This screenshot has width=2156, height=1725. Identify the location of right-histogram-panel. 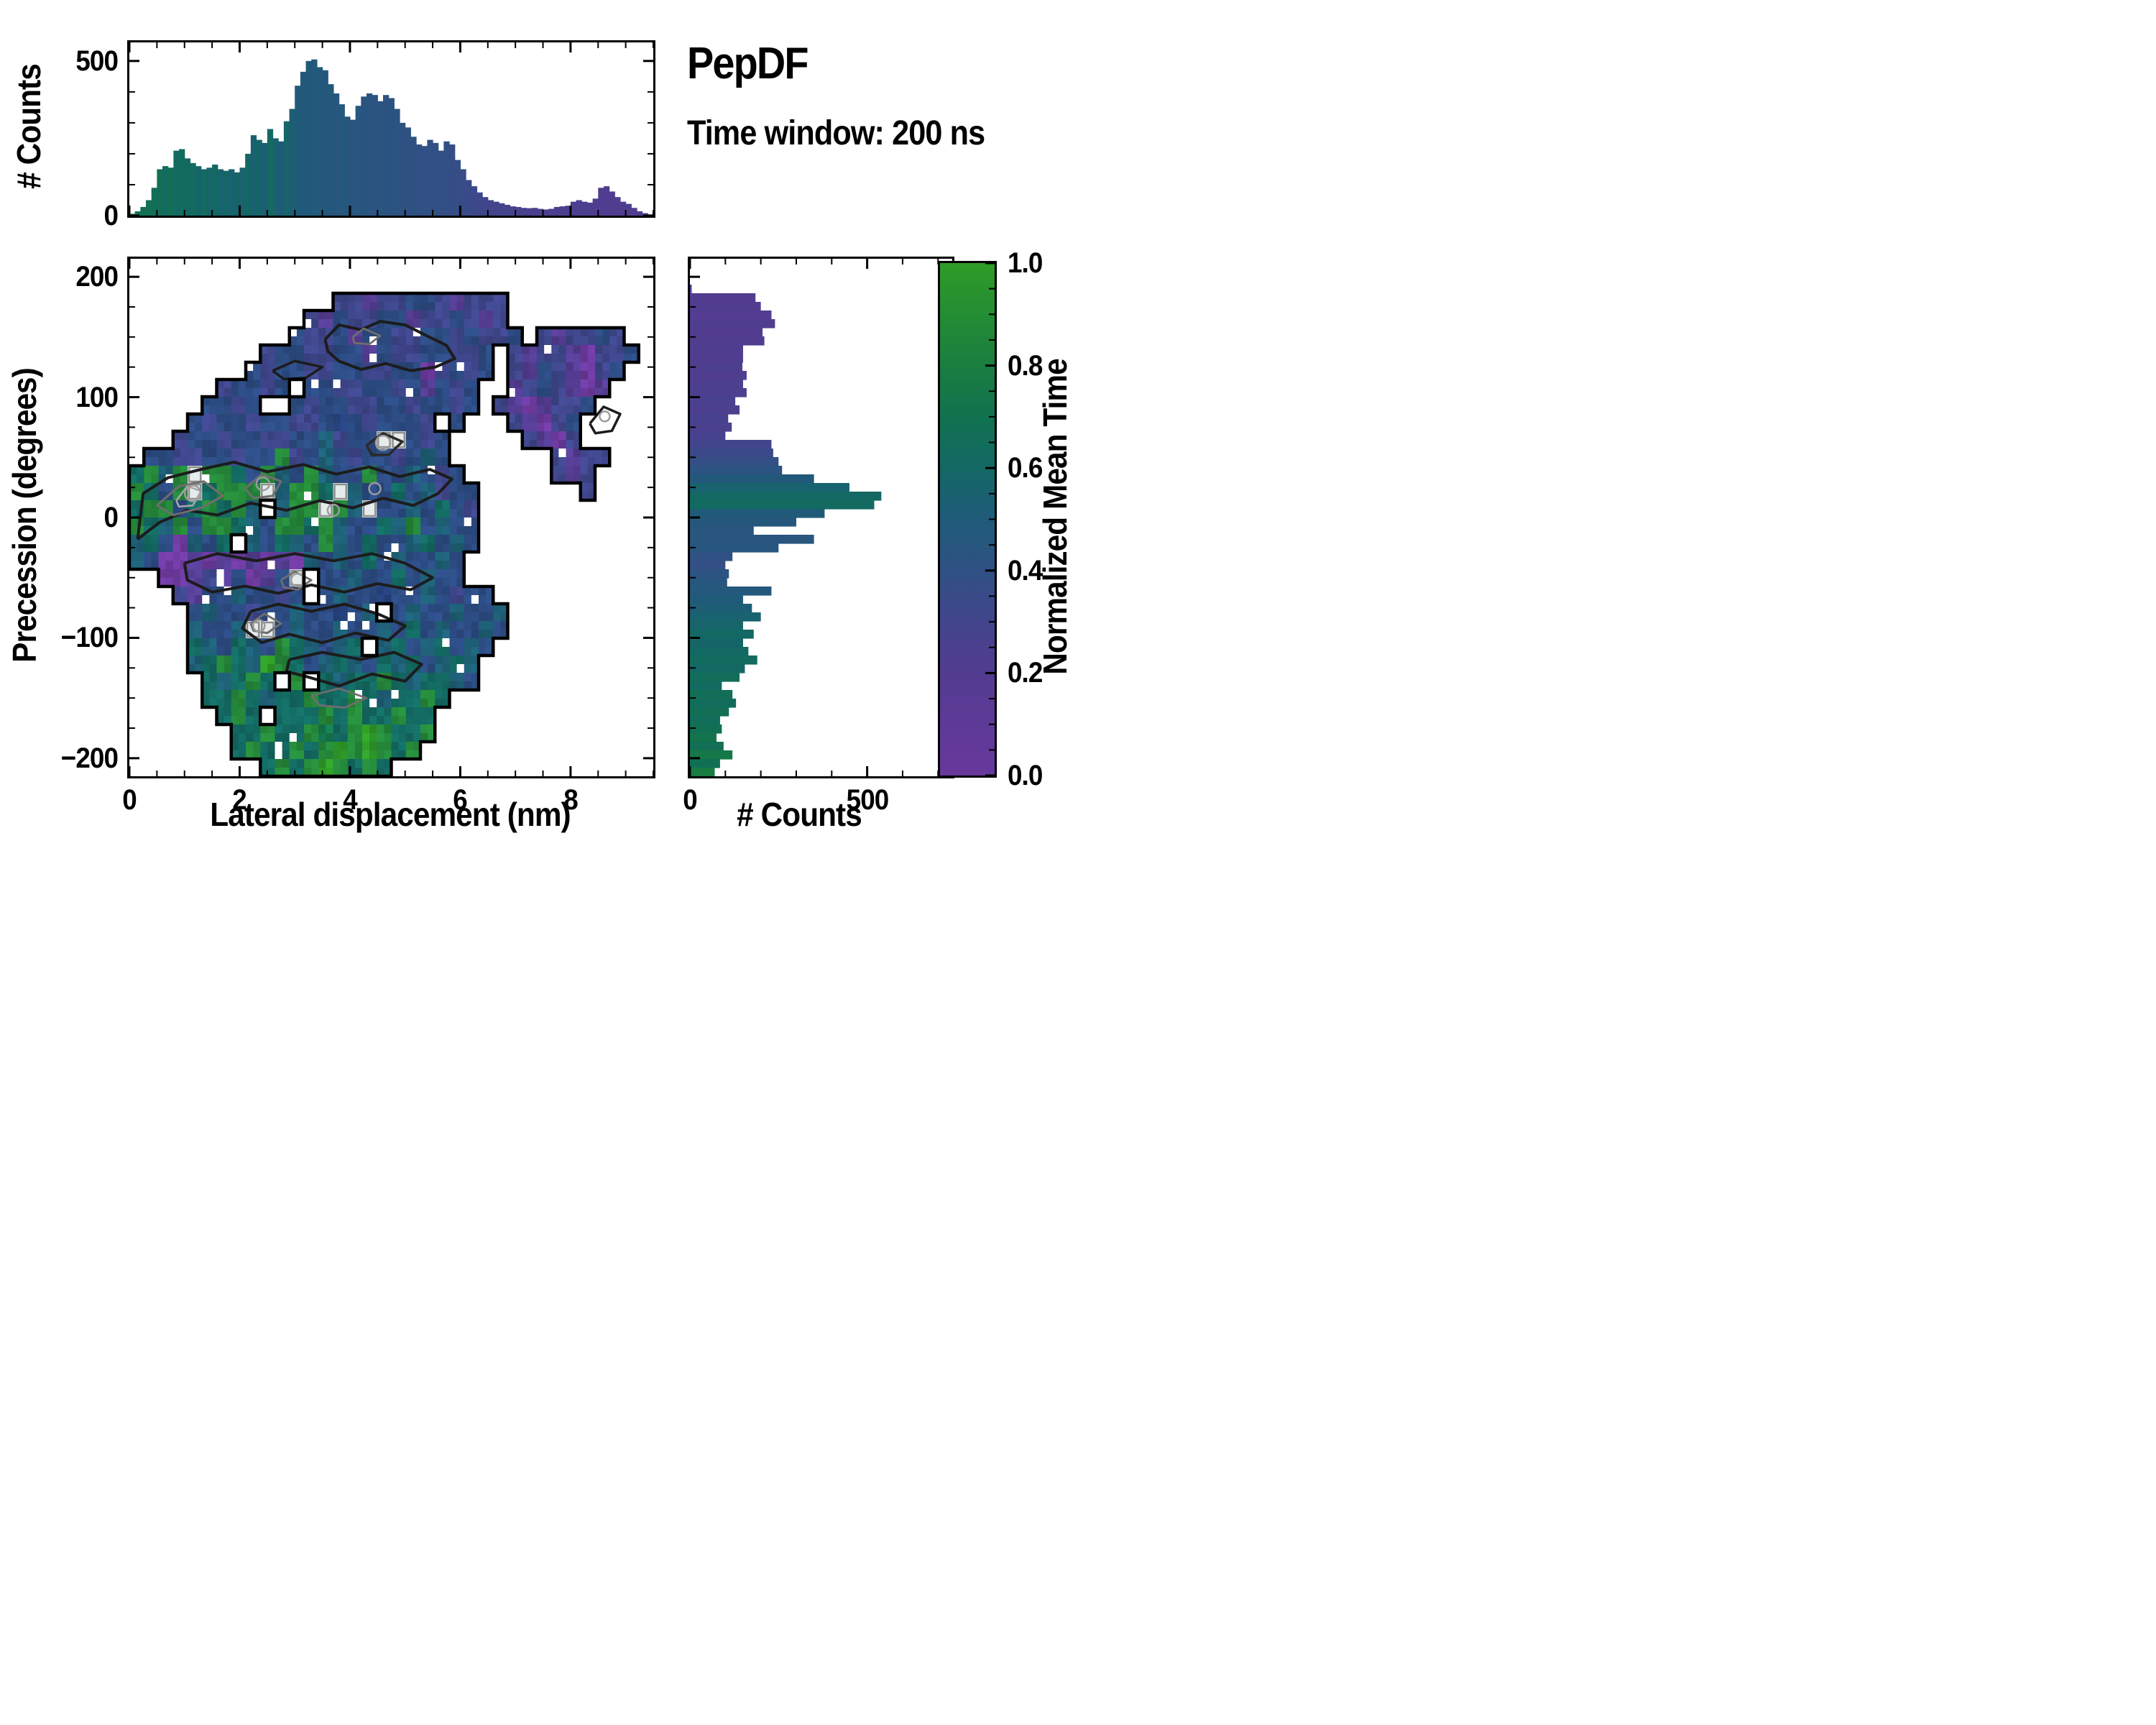
(821, 517).